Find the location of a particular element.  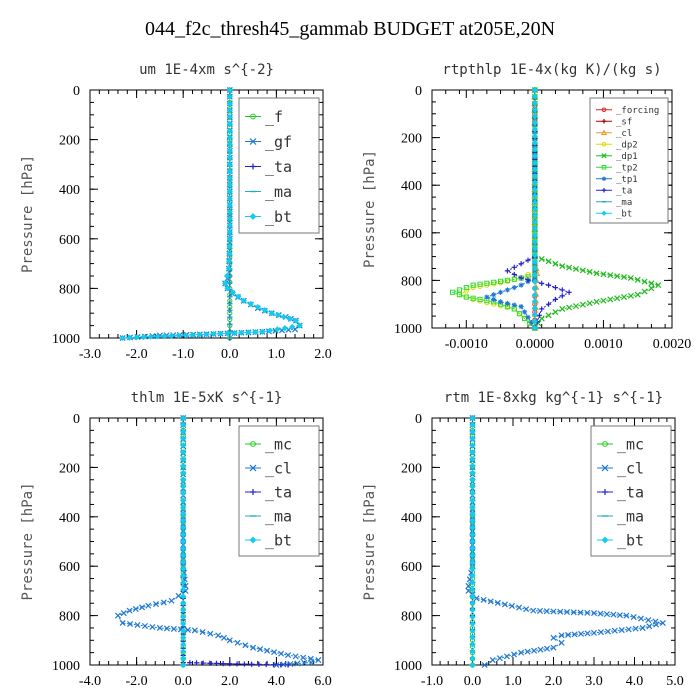

legend-entry: _ta is located at coordinates (630, 492).